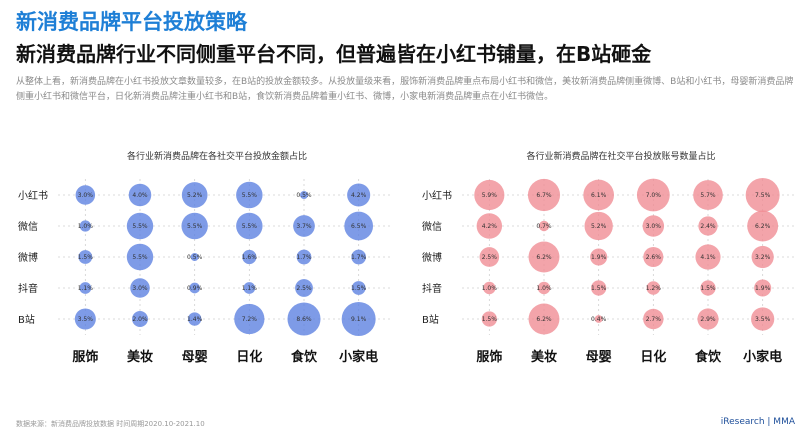  I want to click on left-data-label: 6.5%, so click(359, 226).